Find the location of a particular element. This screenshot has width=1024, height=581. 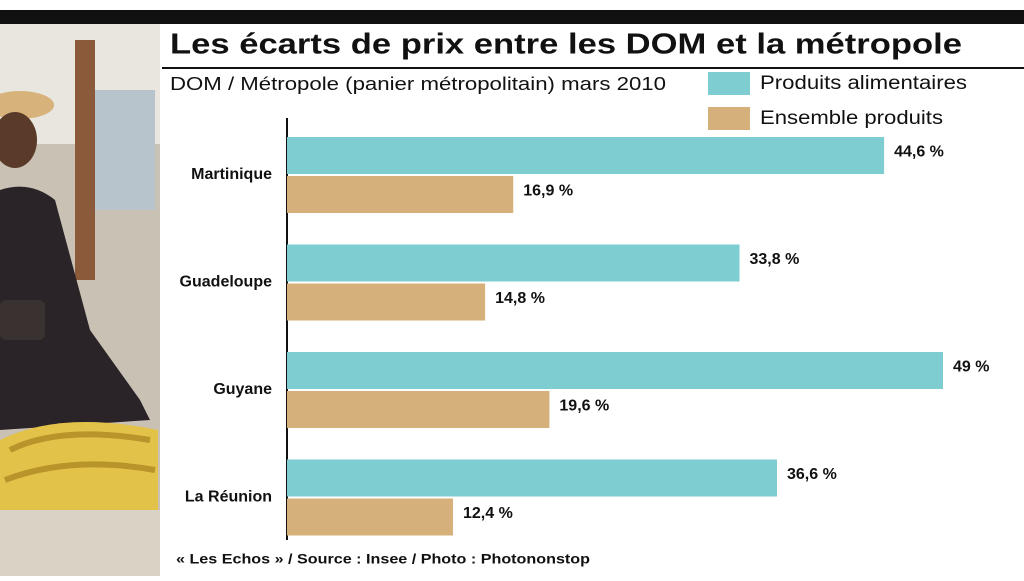

value-label: 49 % is located at coordinates (971, 367).